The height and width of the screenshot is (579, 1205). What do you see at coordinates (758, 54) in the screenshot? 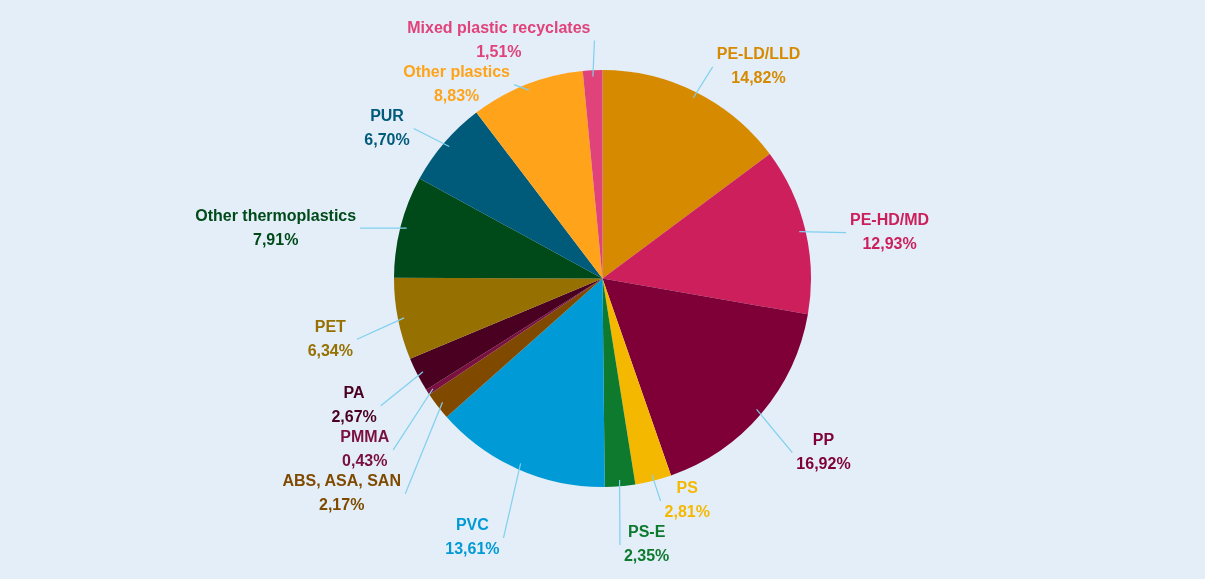
I see `slice-label: PE-LD/LLD` at bounding box center [758, 54].